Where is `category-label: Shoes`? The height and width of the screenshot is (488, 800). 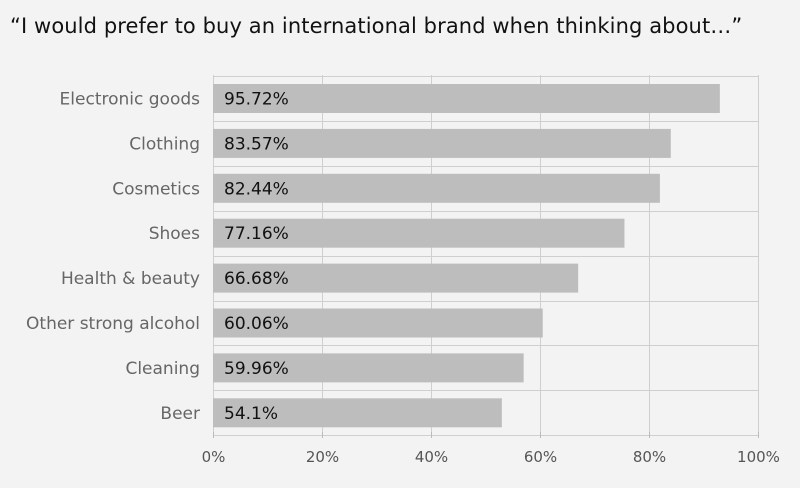 category-label: Shoes is located at coordinates (174, 234).